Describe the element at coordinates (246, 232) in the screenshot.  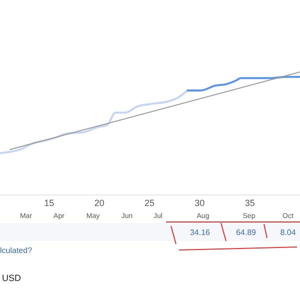
I see `text: 64.89` at that location.